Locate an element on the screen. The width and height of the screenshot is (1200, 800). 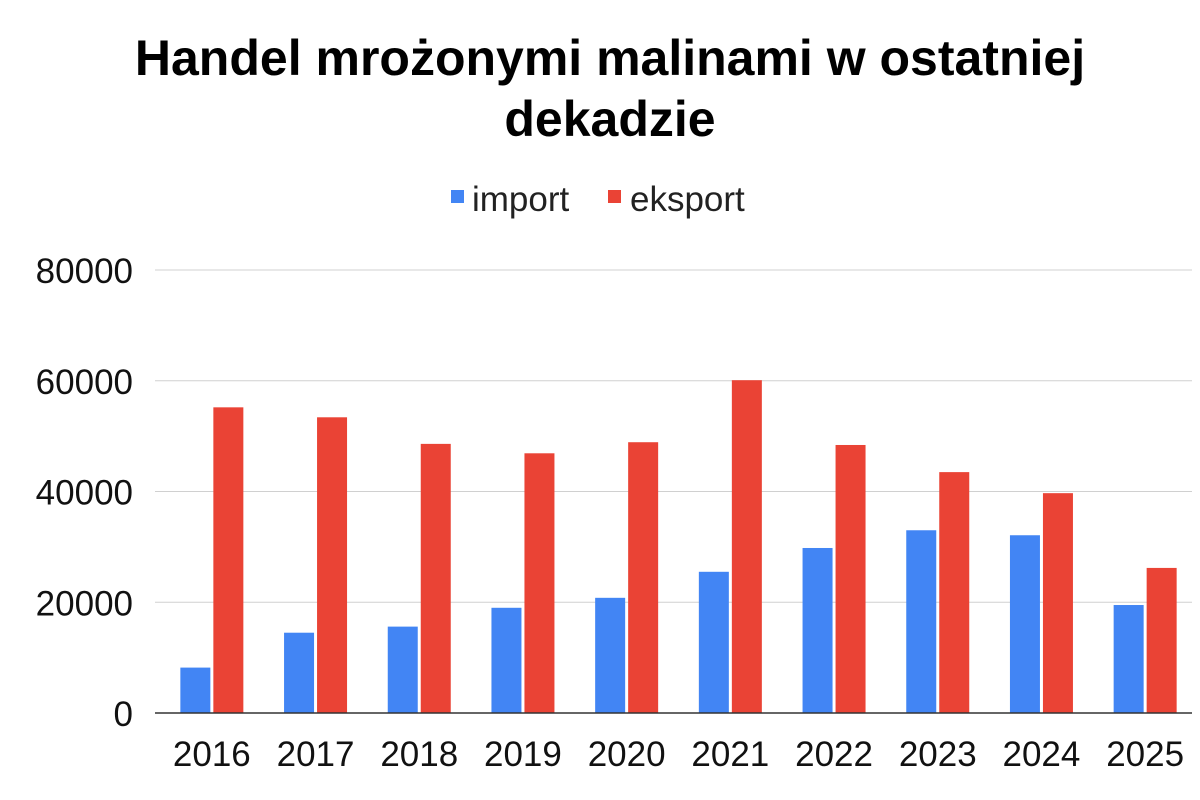
y-tick-label: 80000 is located at coordinates (84, 271).